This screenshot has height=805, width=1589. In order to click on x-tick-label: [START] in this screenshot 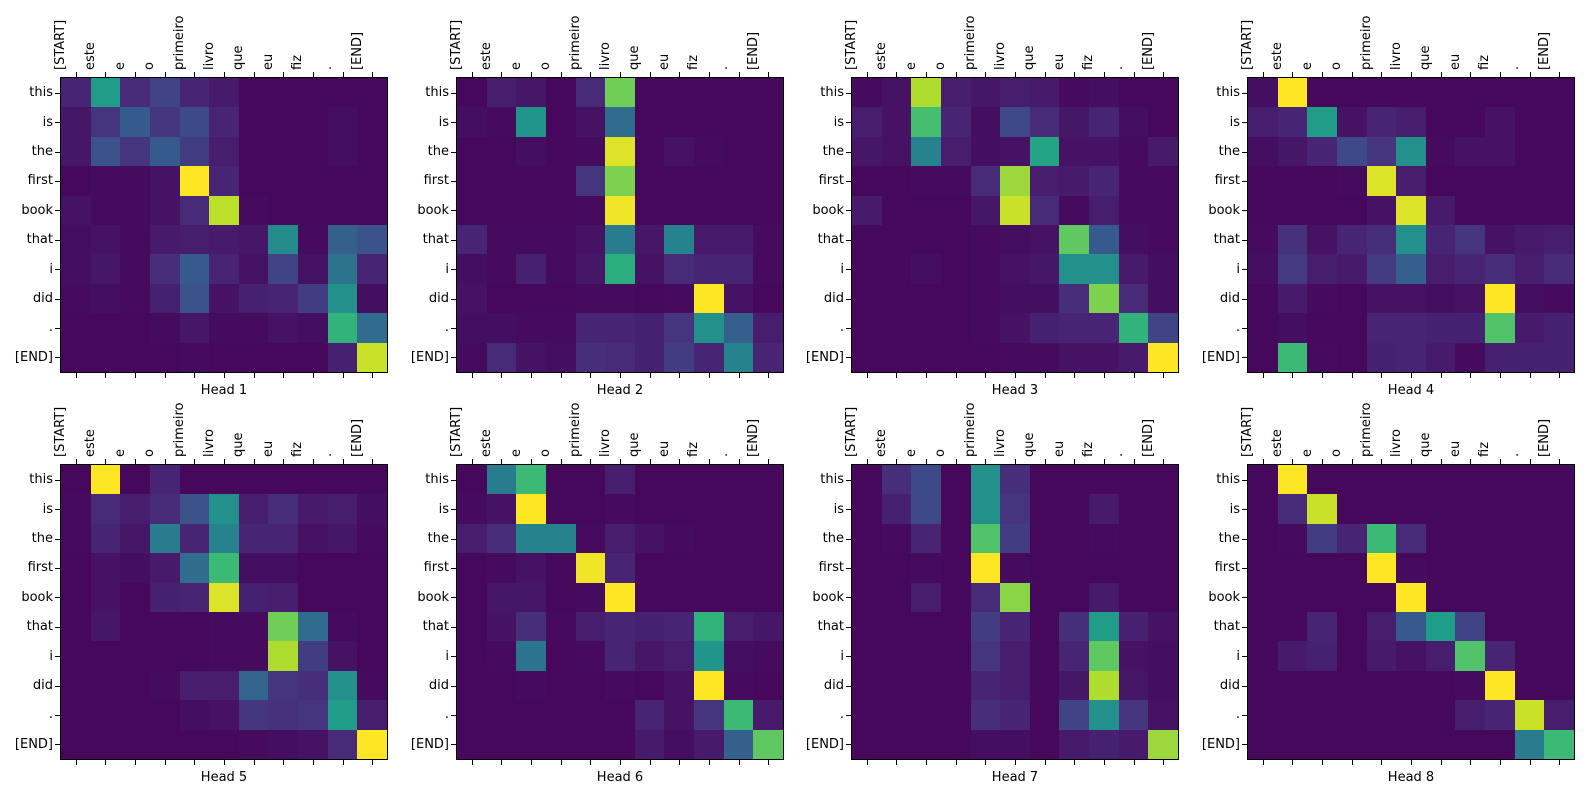, I will do `click(61, 44)`.